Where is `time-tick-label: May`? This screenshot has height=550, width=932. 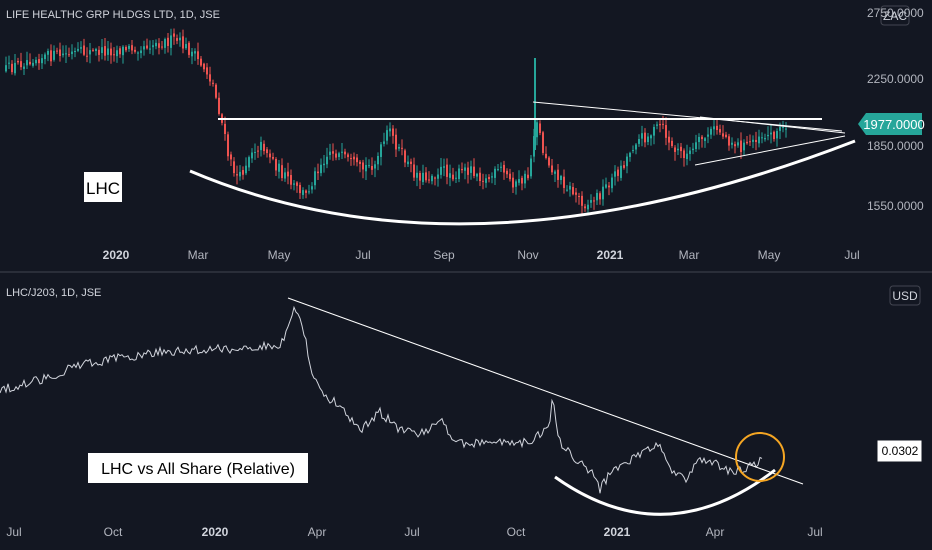 time-tick-label: May is located at coordinates (769, 255).